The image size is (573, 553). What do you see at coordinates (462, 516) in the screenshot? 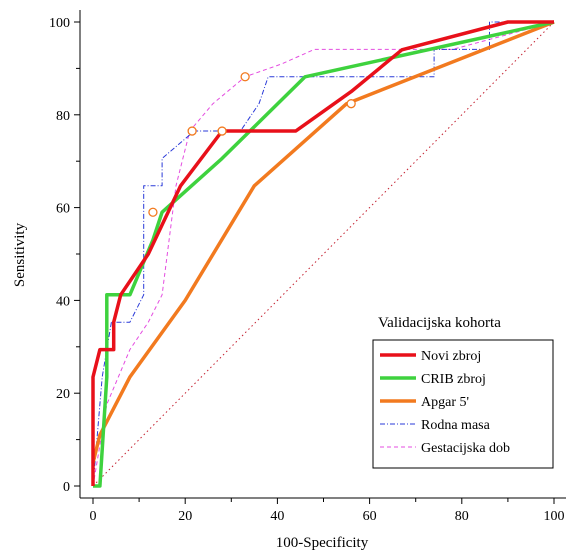
I see `x-tick-label: 80` at bounding box center [462, 516].